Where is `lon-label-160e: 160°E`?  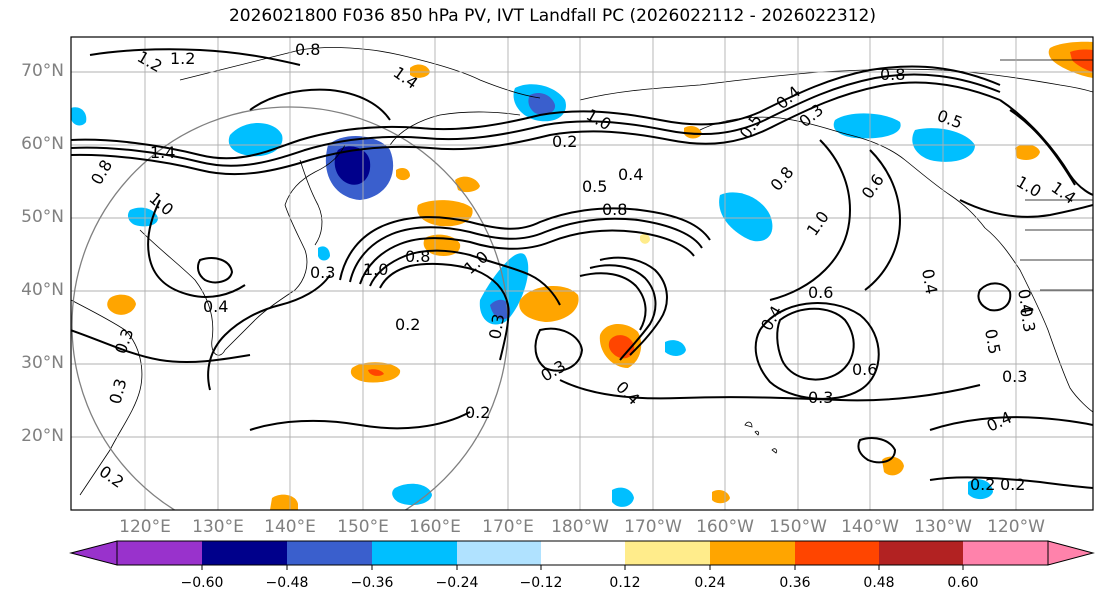
lon-label-160e: 160°E is located at coordinates (435, 527).